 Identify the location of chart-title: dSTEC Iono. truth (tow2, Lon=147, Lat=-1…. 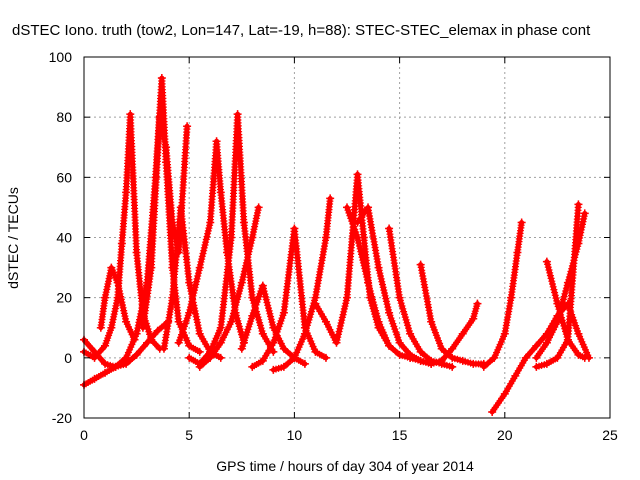
(301, 30).